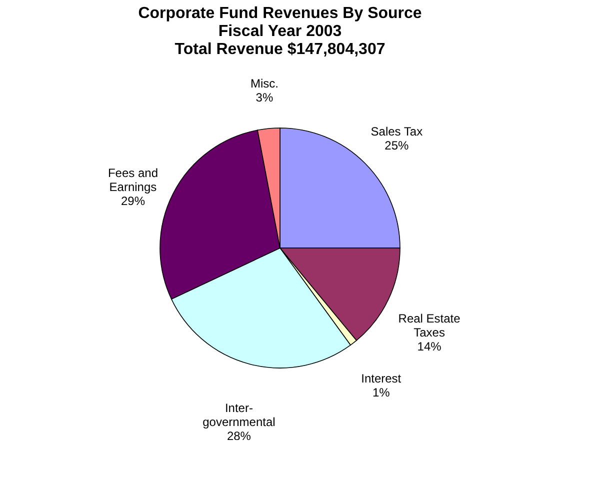  Describe the element at coordinates (265, 97) in the screenshot. I see `data-label: 3%` at that location.